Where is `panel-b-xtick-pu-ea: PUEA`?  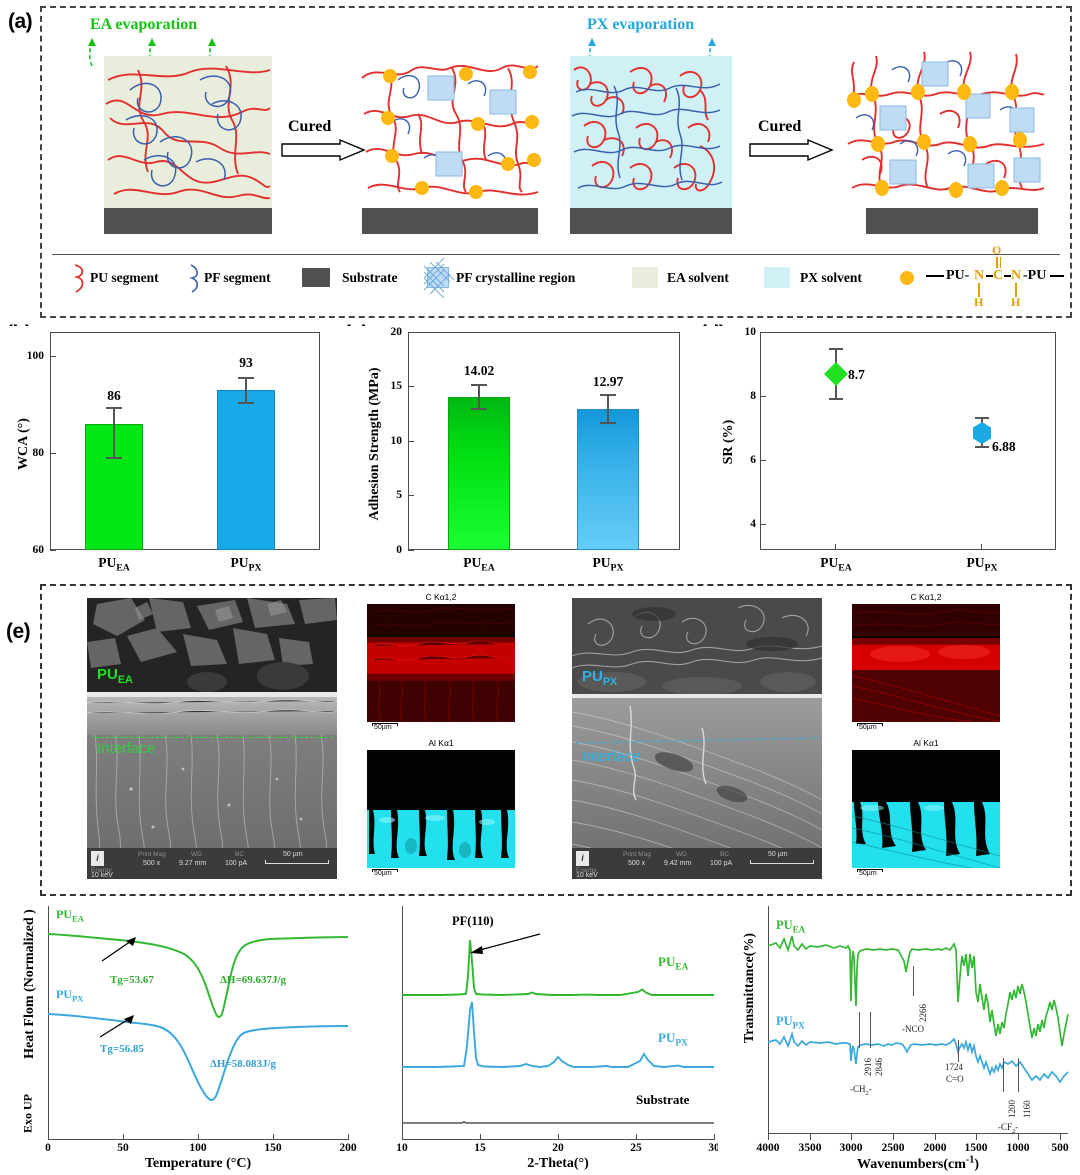
panel-b-xtick-pu-ea: PUEA is located at coordinates (114, 564).